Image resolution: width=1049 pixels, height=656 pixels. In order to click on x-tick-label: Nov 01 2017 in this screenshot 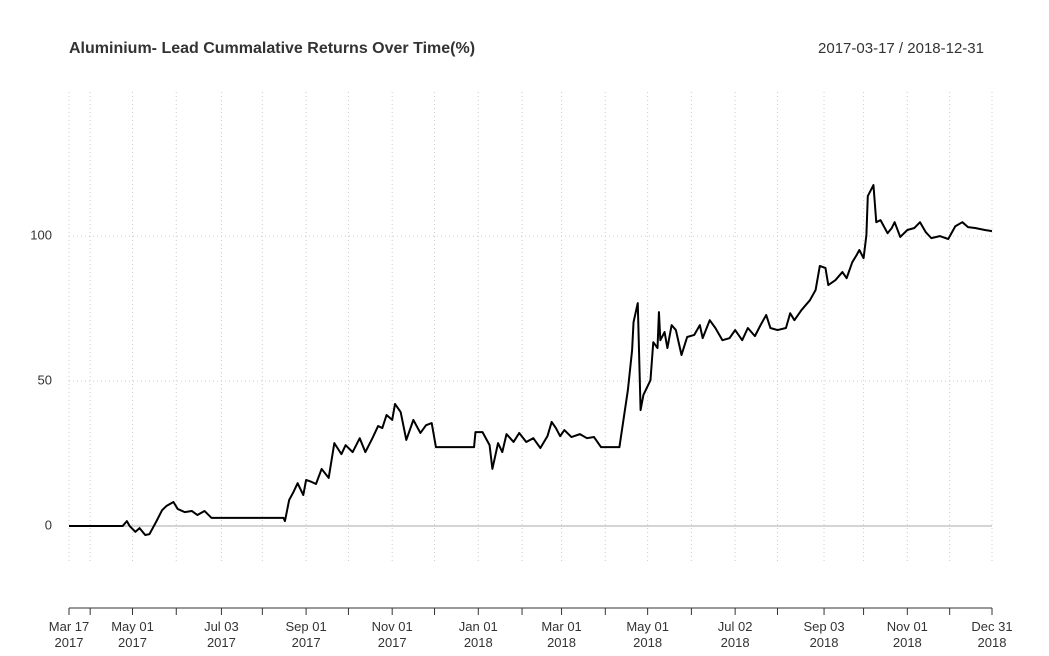, I will do `click(392, 634)`.